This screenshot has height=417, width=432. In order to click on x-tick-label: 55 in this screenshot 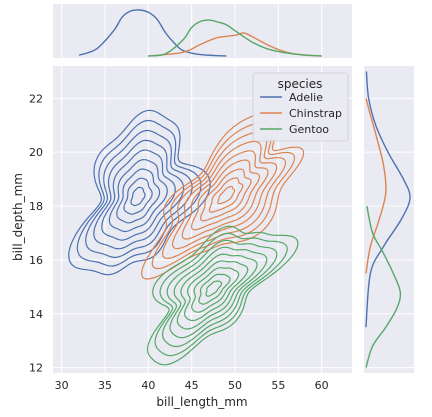, I will do `click(278, 385)`.